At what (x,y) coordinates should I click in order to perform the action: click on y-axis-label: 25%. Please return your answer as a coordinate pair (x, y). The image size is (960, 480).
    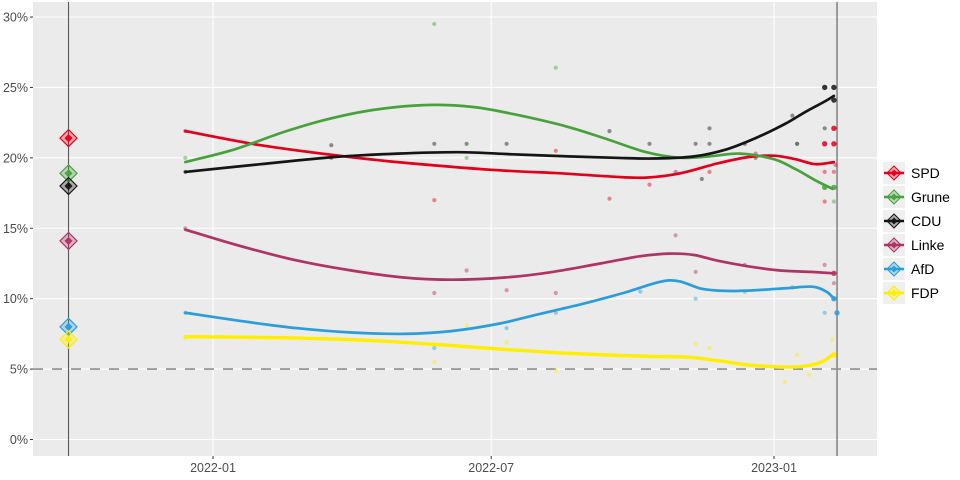
    Looking at the image, I should click on (15, 88).